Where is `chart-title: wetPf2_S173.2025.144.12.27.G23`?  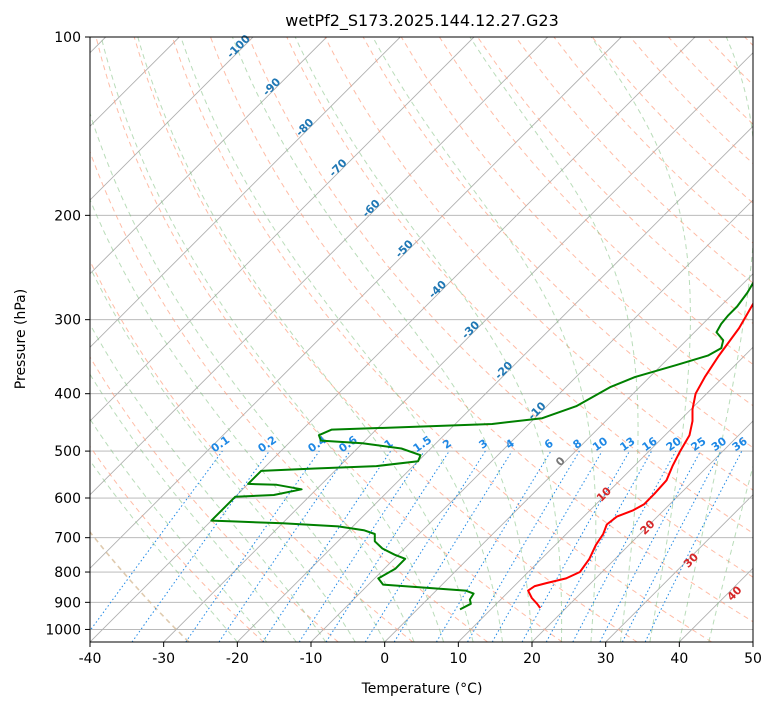
chart-title: wetPf2_S173.2025.144.12.27.G23 is located at coordinates (422, 21).